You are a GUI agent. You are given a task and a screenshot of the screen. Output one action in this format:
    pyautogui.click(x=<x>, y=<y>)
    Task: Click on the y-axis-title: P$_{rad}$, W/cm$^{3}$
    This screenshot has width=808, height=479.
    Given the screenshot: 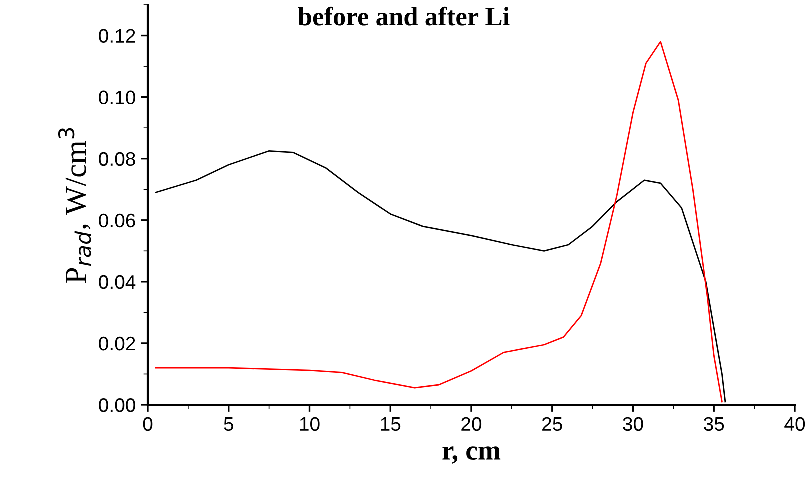 What is the action you would take?
    pyautogui.click(x=75, y=206)
    